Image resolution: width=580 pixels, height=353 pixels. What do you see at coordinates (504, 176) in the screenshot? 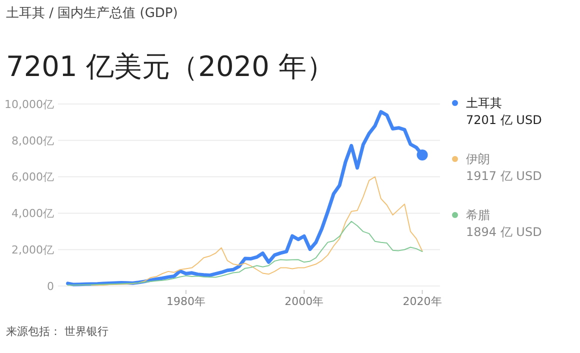
I see `text: 1917 亿 USD` at bounding box center [504, 176].